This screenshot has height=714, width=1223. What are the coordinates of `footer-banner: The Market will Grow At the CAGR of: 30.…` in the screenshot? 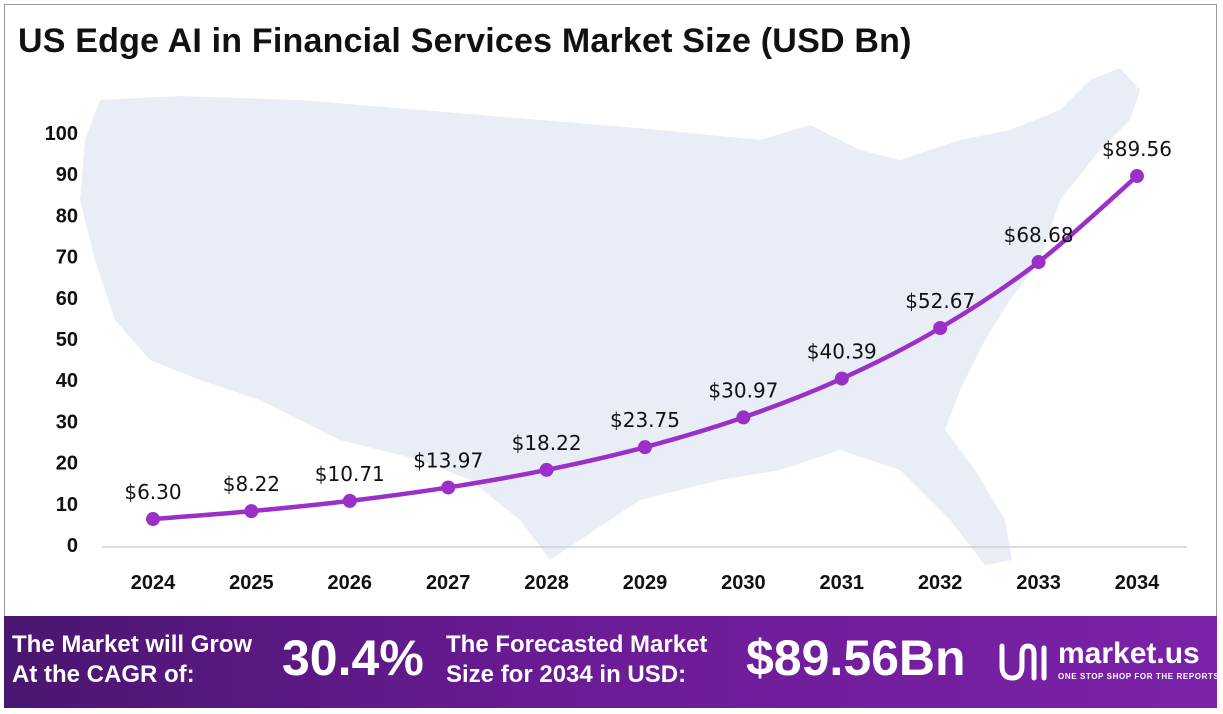 It's located at (610, 662).